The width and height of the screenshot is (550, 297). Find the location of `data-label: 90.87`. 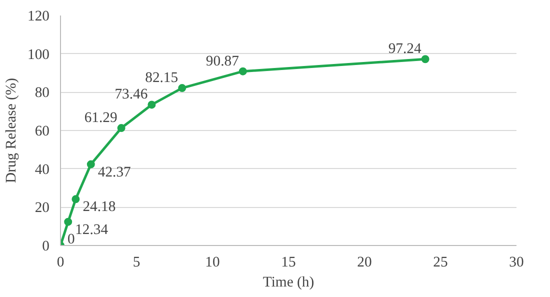

data-label: 90.87 is located at coordinates (222, 61).